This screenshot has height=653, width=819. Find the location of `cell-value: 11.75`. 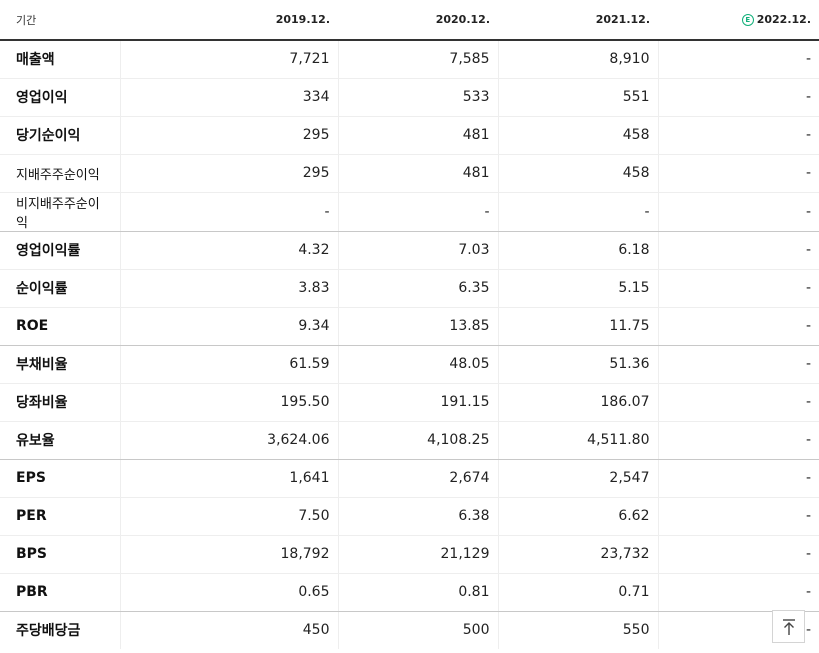

cell-value: 11.75 is located at coordinates (578, 326).